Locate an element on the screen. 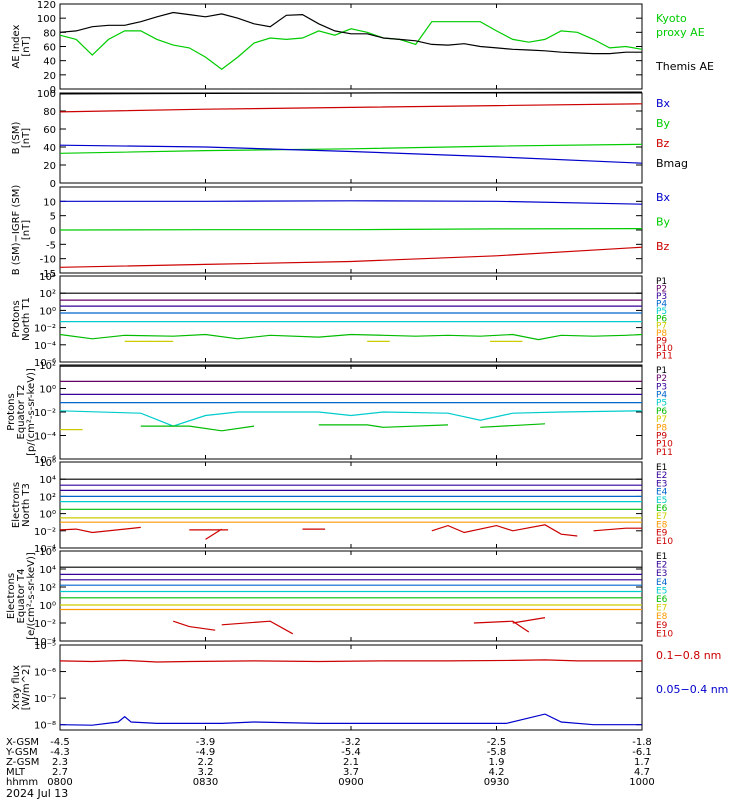 This screenshot has width=750, height=800. y-tick-label: 10² is located at coordinates (47, 497).